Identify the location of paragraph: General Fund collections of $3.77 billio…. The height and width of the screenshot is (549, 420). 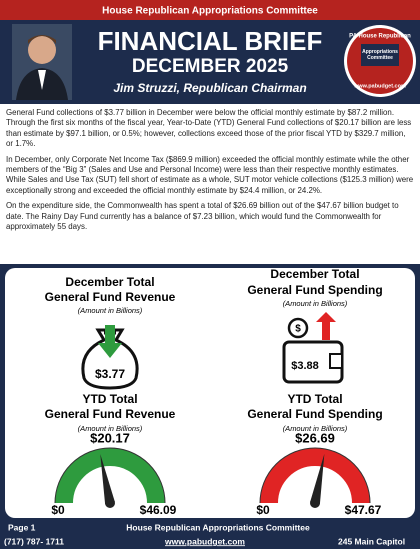
(209, 128).